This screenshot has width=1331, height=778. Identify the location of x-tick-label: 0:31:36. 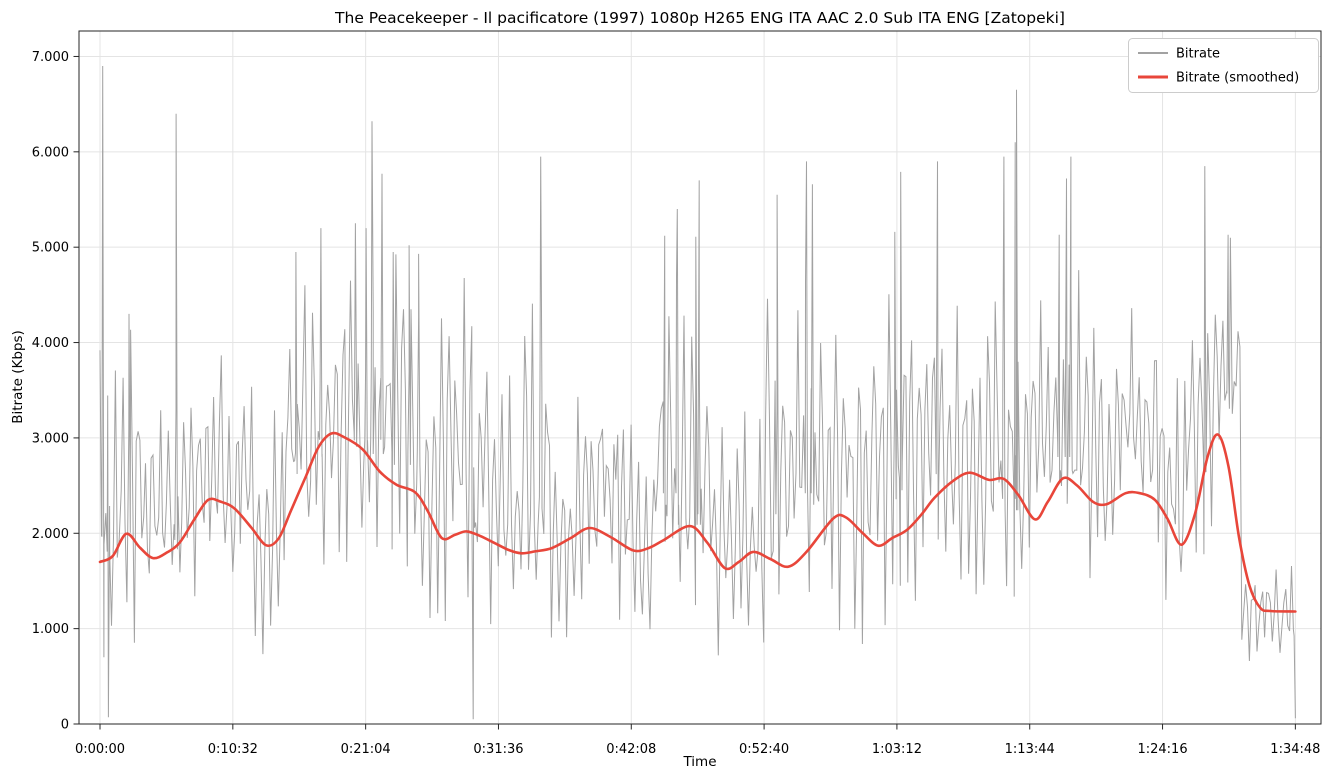
(498, 749).